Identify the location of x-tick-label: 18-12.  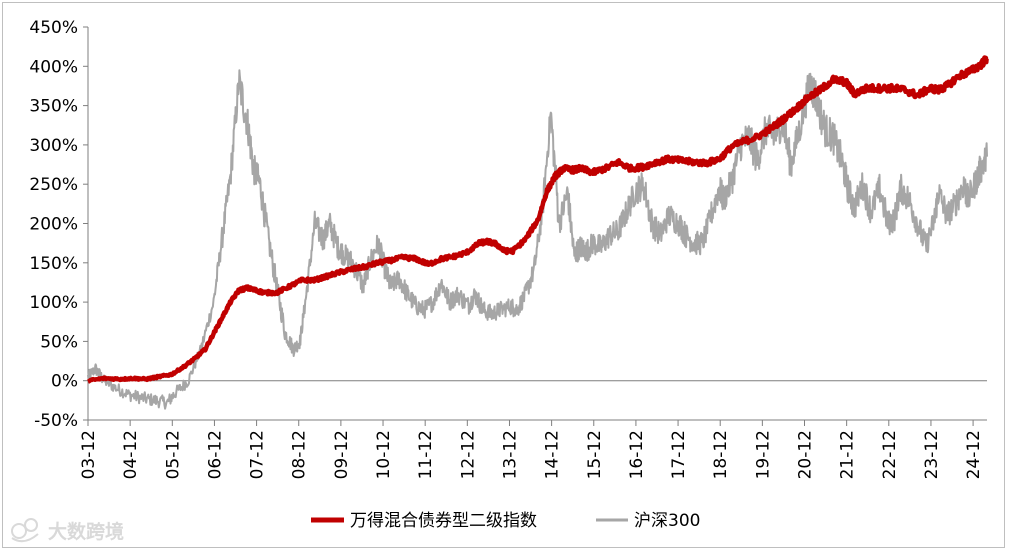
(721, 454).